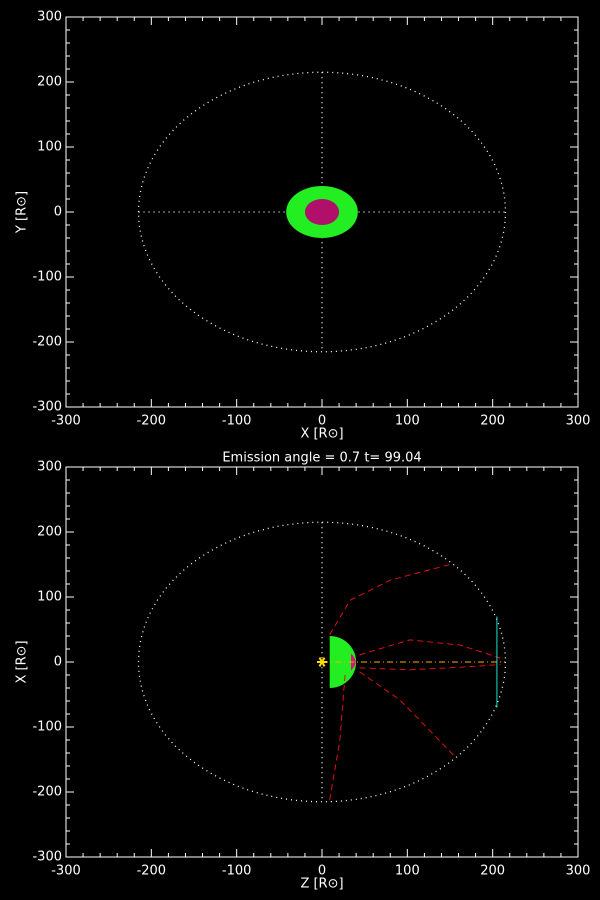 The image size is (600, 900). Describe the element at coordinates (321, 884) in the screenshot. I see `x-axis-label: Z [R⊙]` at that location.